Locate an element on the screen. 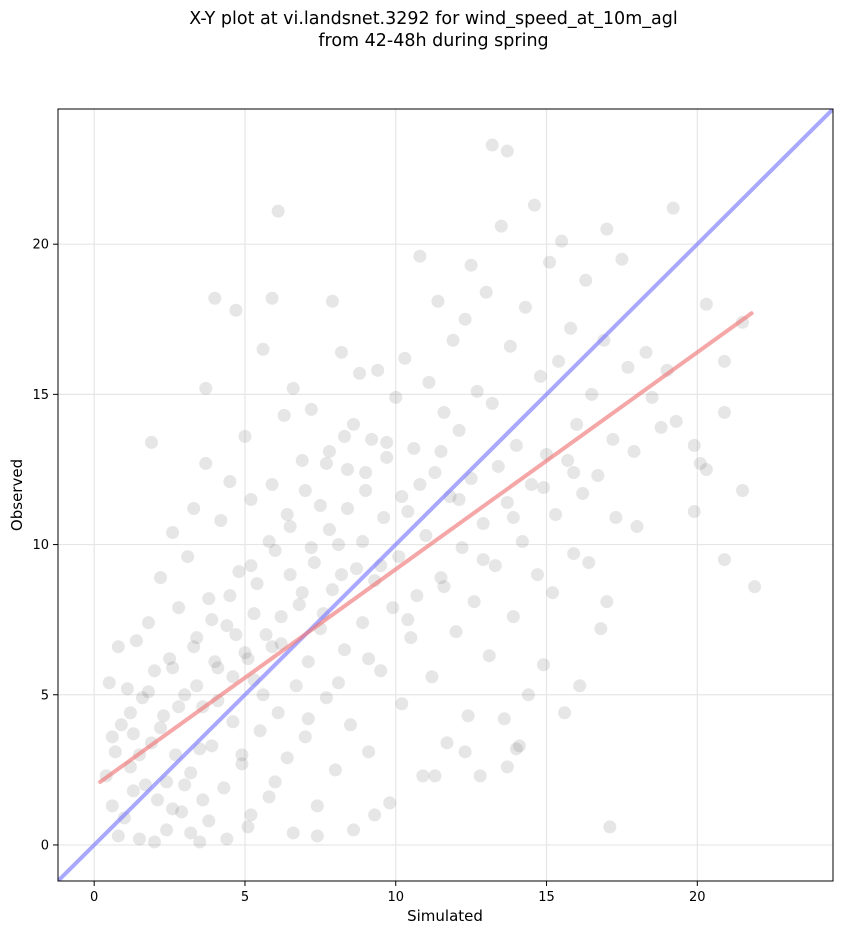 Image resolution: width=843 pixels, height=934 pixels. x-tick-label: 15 is located at coordinates (546, 897).